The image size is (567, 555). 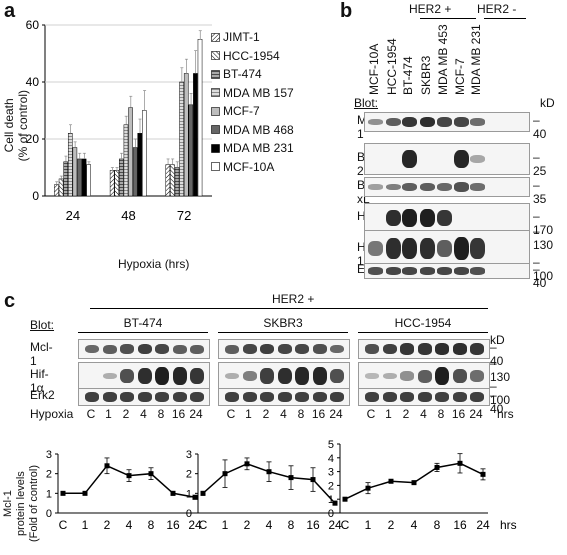 I want to click on x-tick-label: 16, so click(x=313, y=525).